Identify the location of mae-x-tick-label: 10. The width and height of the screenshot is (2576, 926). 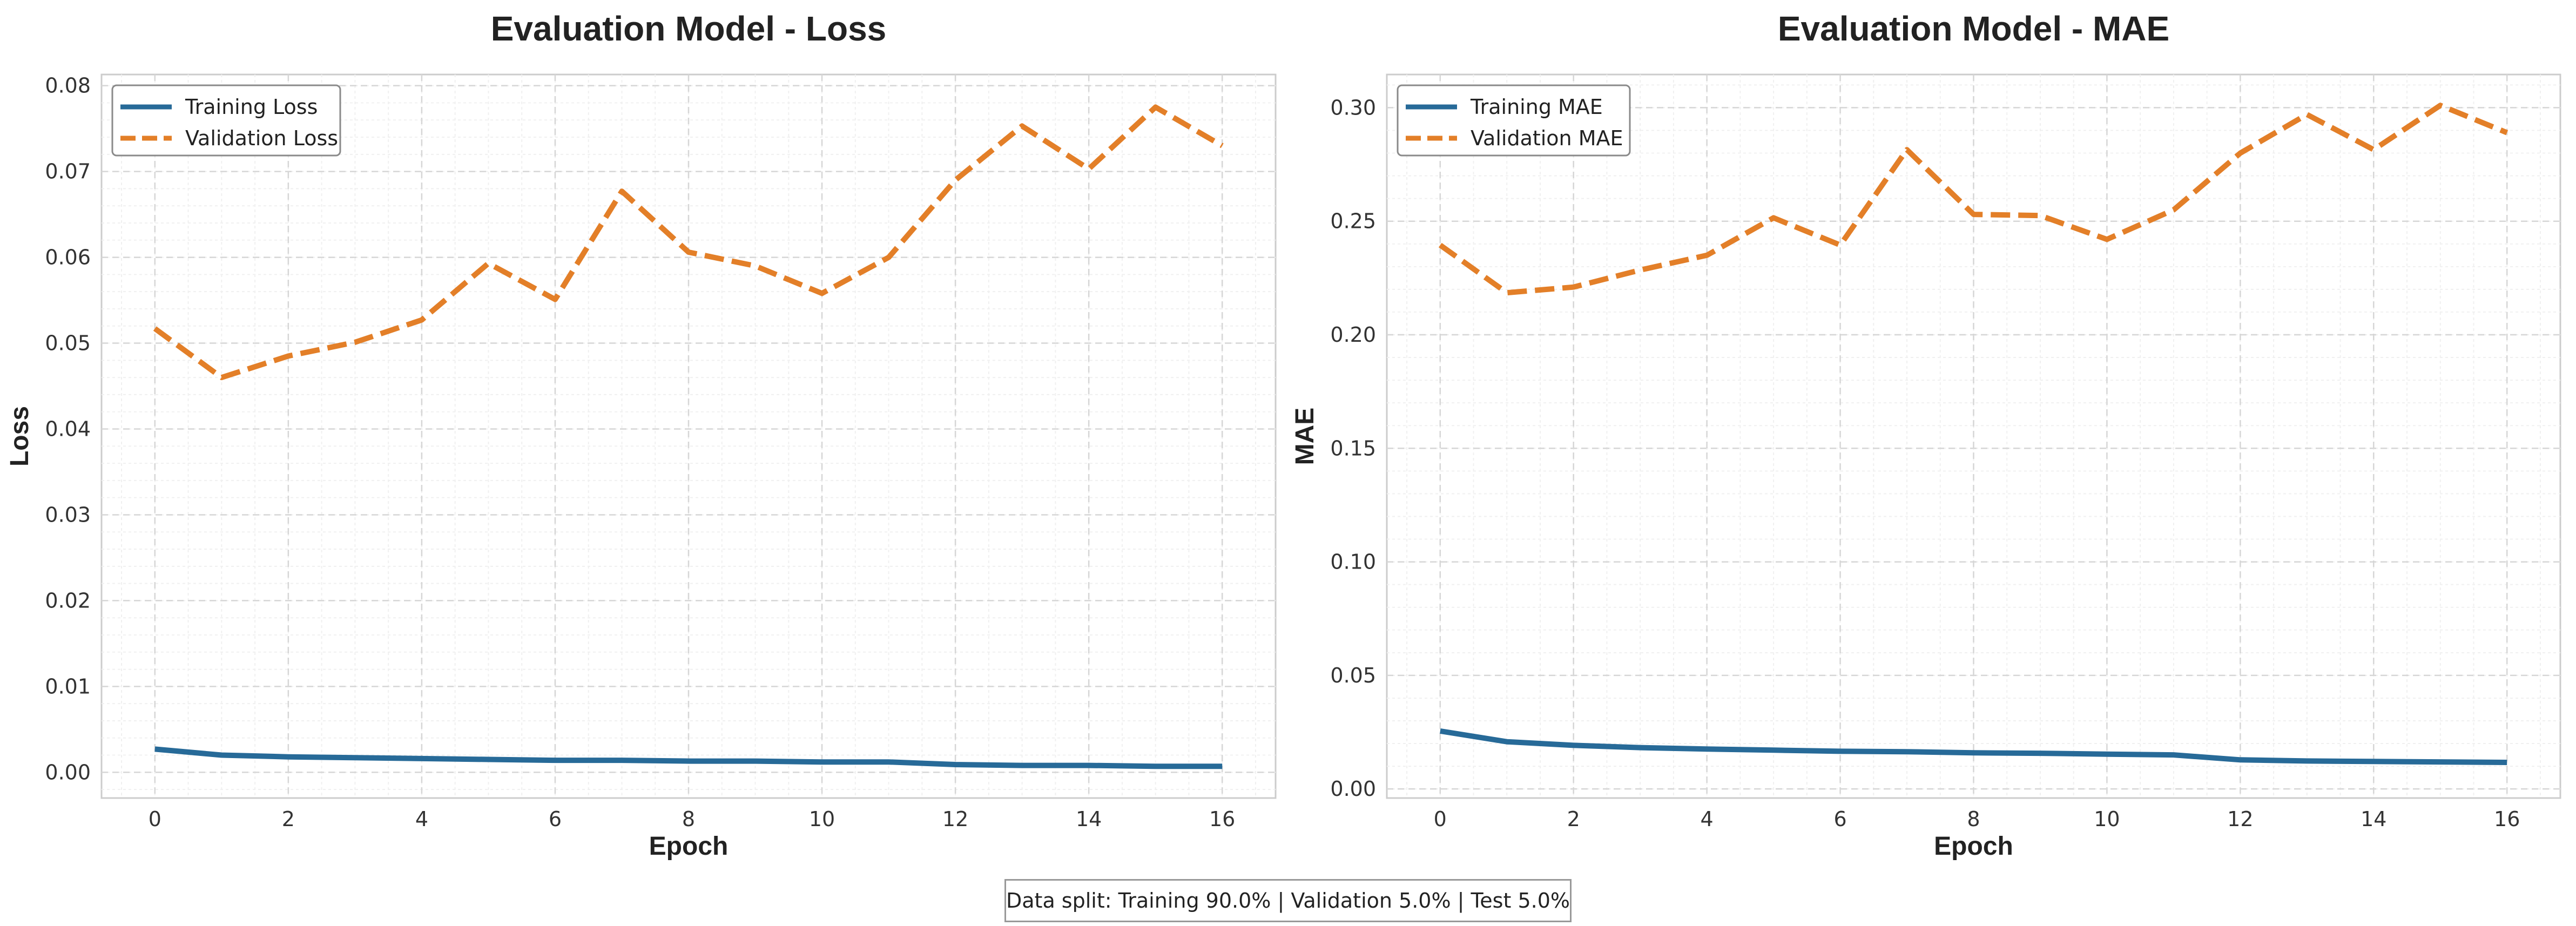
(2107, 819).